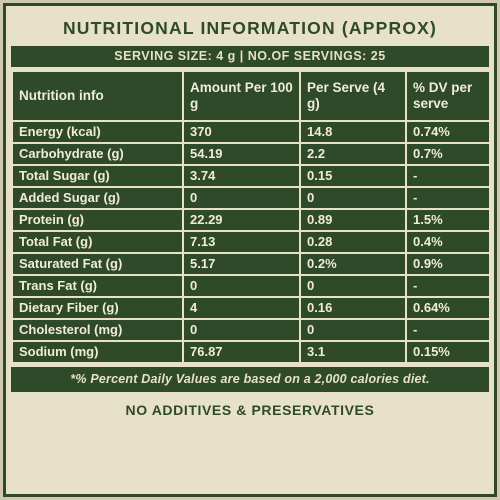 The width and height of the screenshot is (500, 500). What do you see at coordinates (97, 220) in the screenshot?
I see `nutrient-name: Protein (g)` at bounding box center [97, 220].